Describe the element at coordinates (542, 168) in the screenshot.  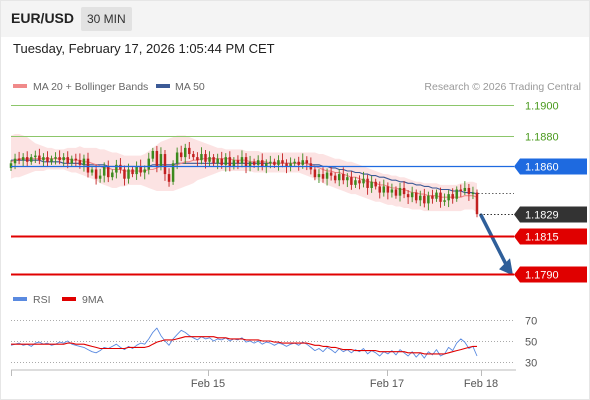
I see `level-label-1.1860: 1.1860` at that location.